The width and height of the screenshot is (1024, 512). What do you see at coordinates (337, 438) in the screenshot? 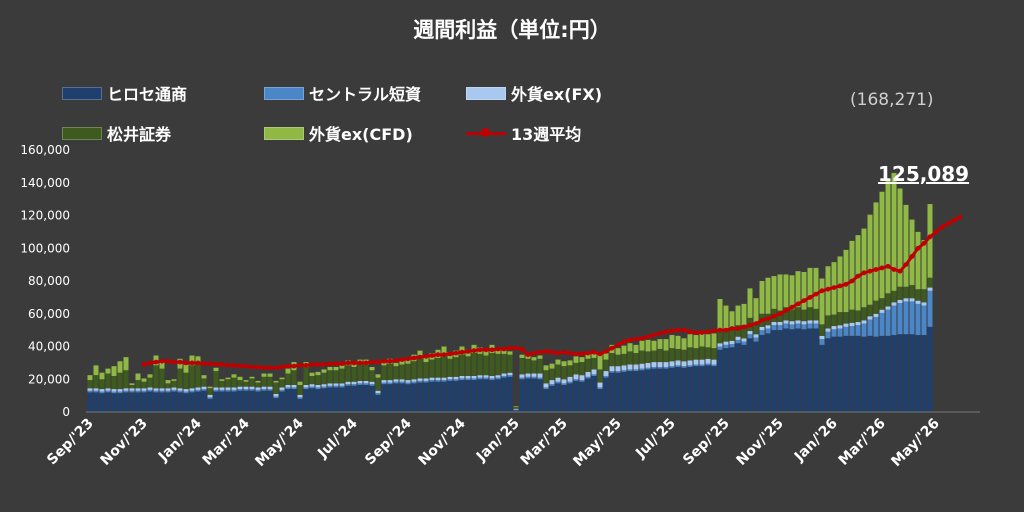
I see `x-tick-label: Jul/'24` at bounding box center [337, 438].